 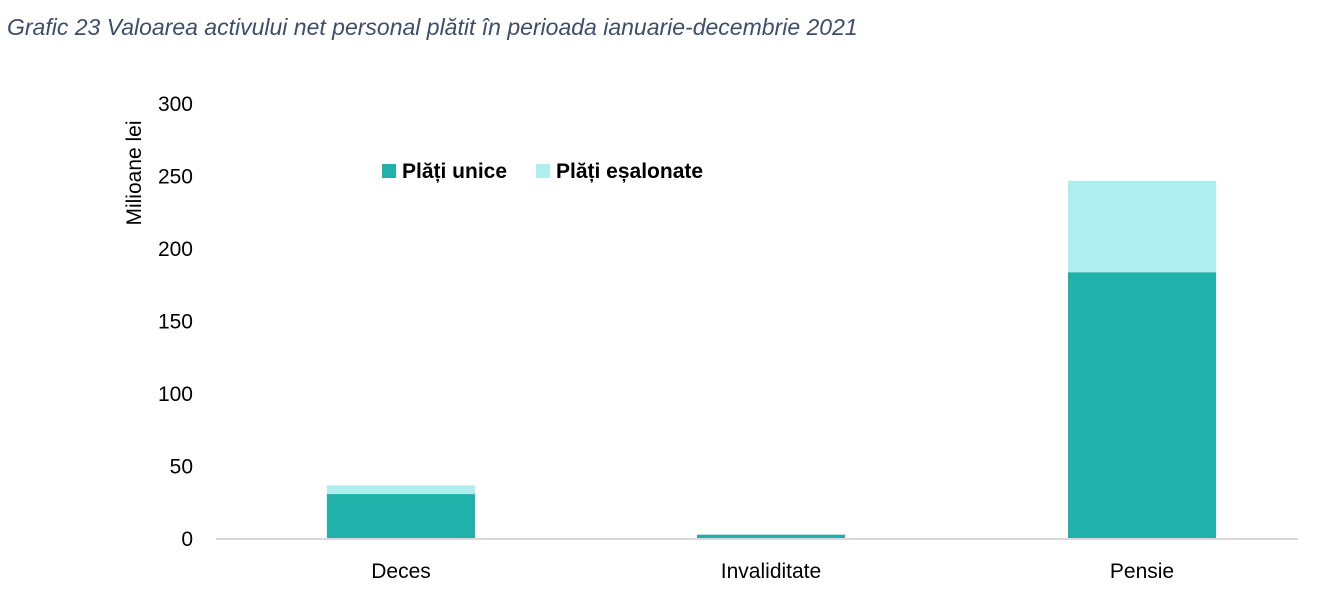 I want to click on y-tick-label: 50, so click(x=181, y=467).